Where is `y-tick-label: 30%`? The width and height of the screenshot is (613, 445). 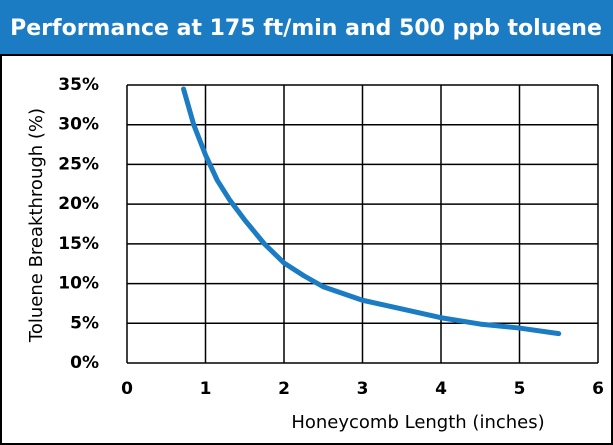 y-tick-label: 30% is located at coordinates (78, 125).